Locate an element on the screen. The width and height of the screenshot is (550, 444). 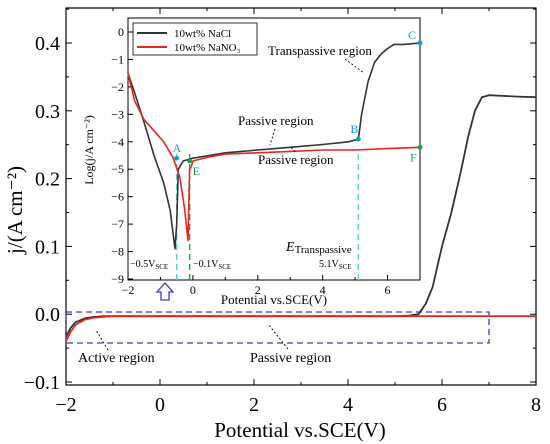
x-tick-label: −2 is located at coordinates (65, 405).